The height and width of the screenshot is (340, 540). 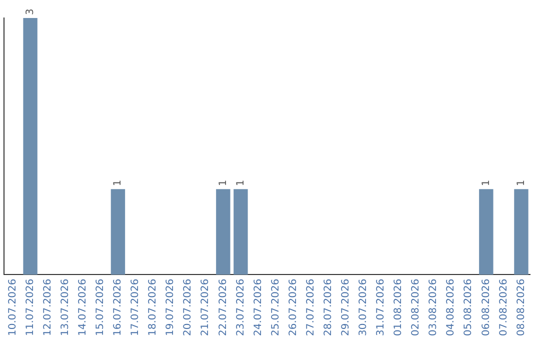 I want to click on x-tick-label: 10.07.2026, so click(x=12, y=307).